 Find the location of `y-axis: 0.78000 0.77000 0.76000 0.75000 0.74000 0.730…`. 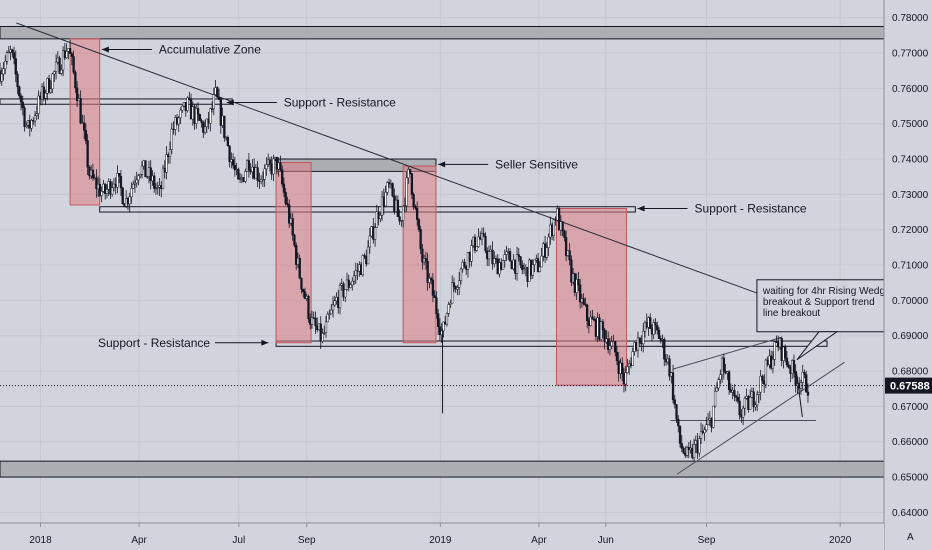

y-axis: 0.78000 0.77000 0.76000 0.75000 0.74000 0.730… is located at coordinates (907, 275).